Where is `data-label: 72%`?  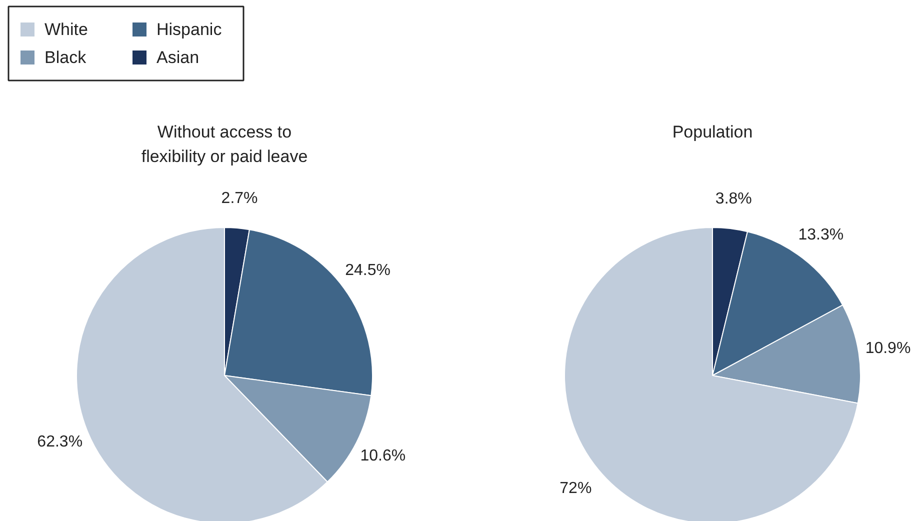
data-label: 72% is located at coordinates (576, 489).